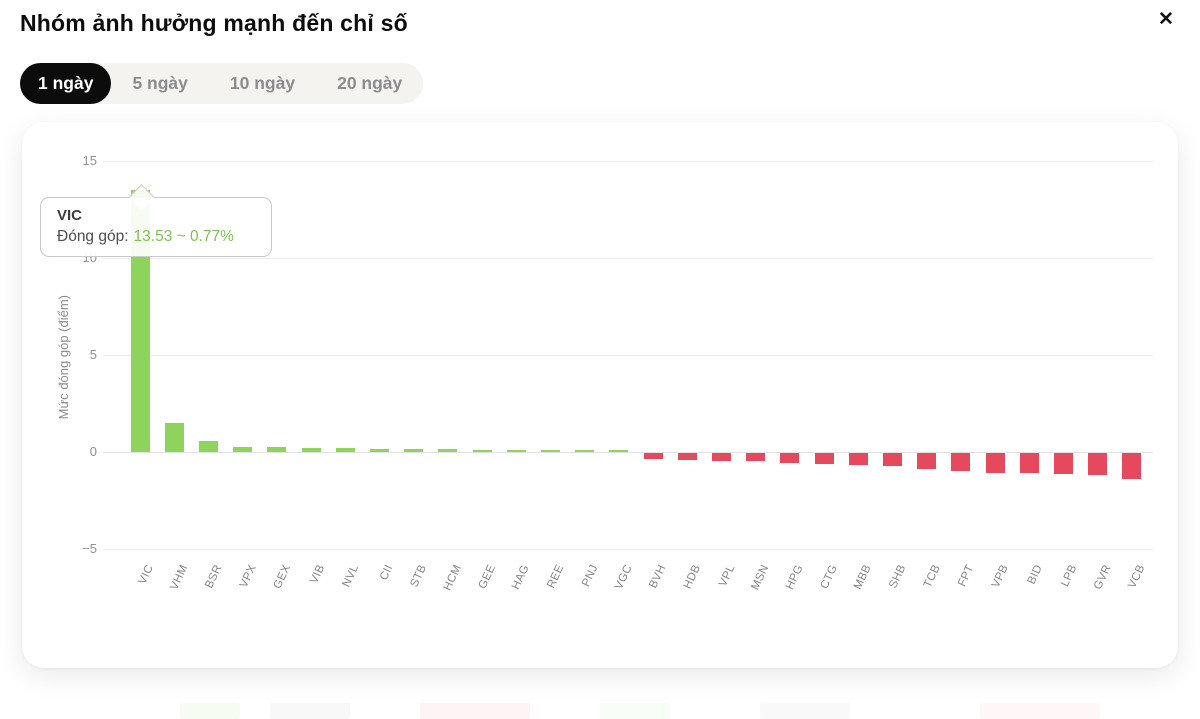 Image resolution: width=1200 pixels, height=719 pixels. What do you see at coordinates (386, 573) in the screenshot?
I see `x-axis-label-CII: CII` at bounding box center [386, 573].